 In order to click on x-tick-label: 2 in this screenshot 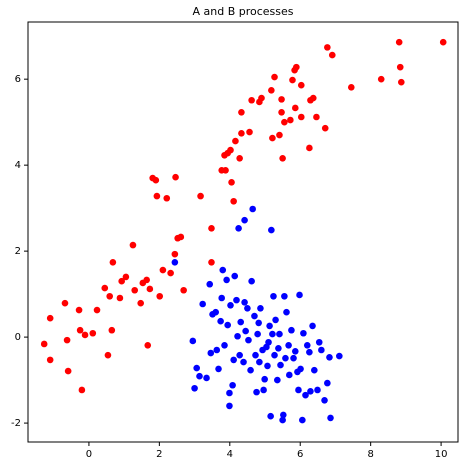, I will do `click(159, 454)`.